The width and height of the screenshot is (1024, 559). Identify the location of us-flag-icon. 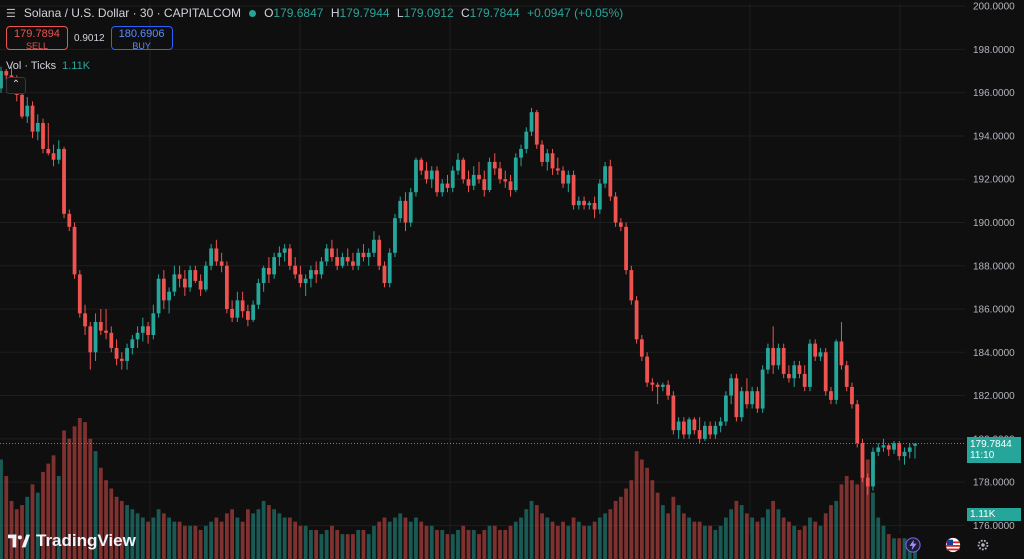
(953, 545).